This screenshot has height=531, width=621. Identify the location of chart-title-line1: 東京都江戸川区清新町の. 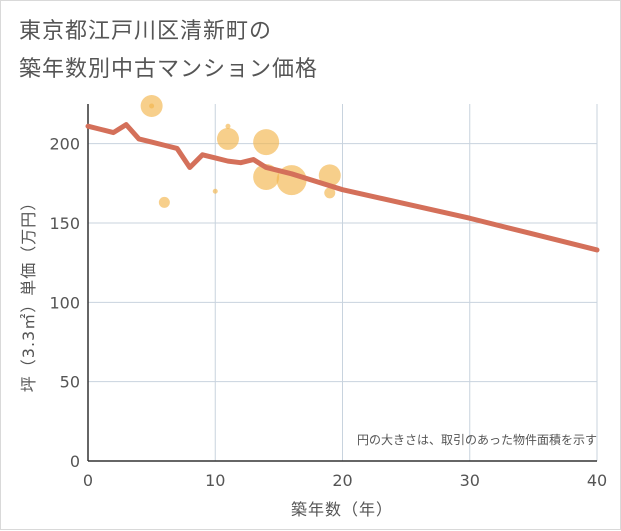
(146, 31).